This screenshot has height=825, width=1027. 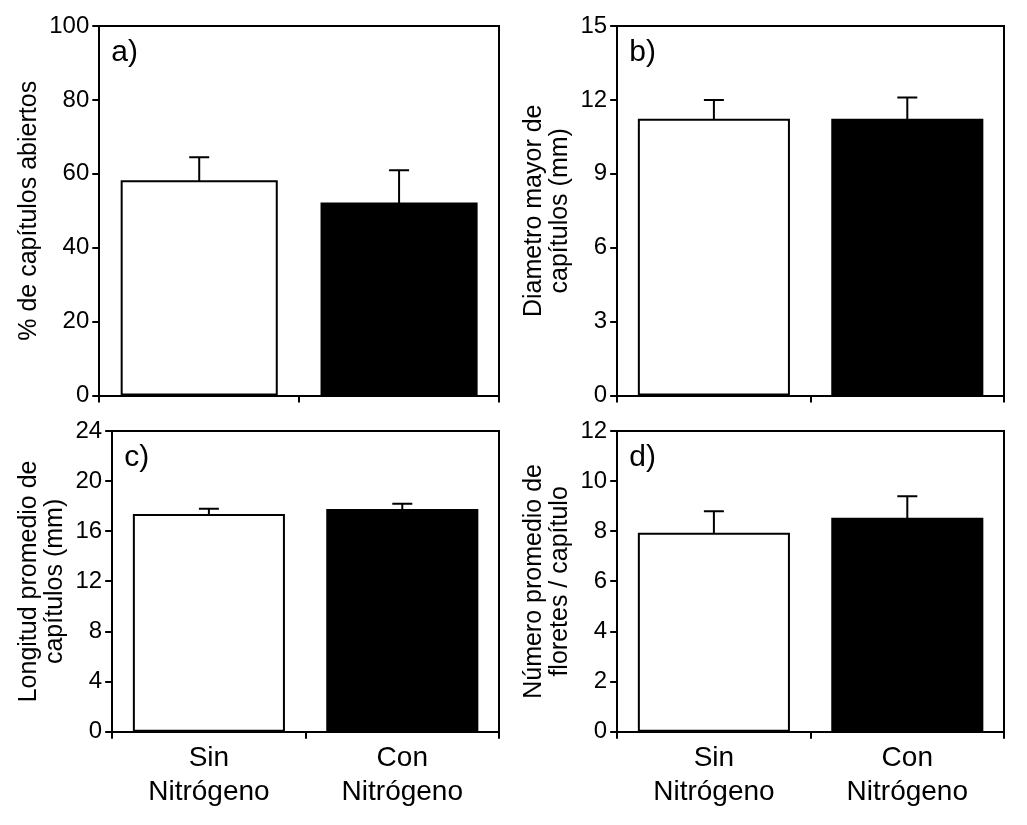 I want to click on annotation: b), so click(x=642, y=51).